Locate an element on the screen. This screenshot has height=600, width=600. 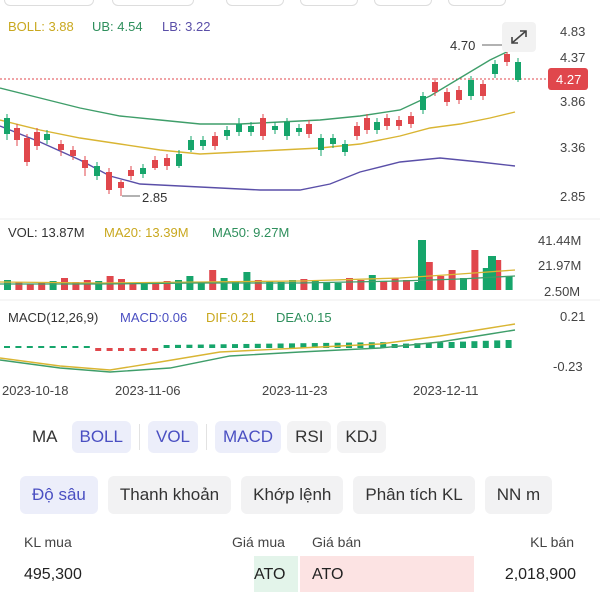
sell-volume-value: 2,018,900 is located at coordinates (540, 574).